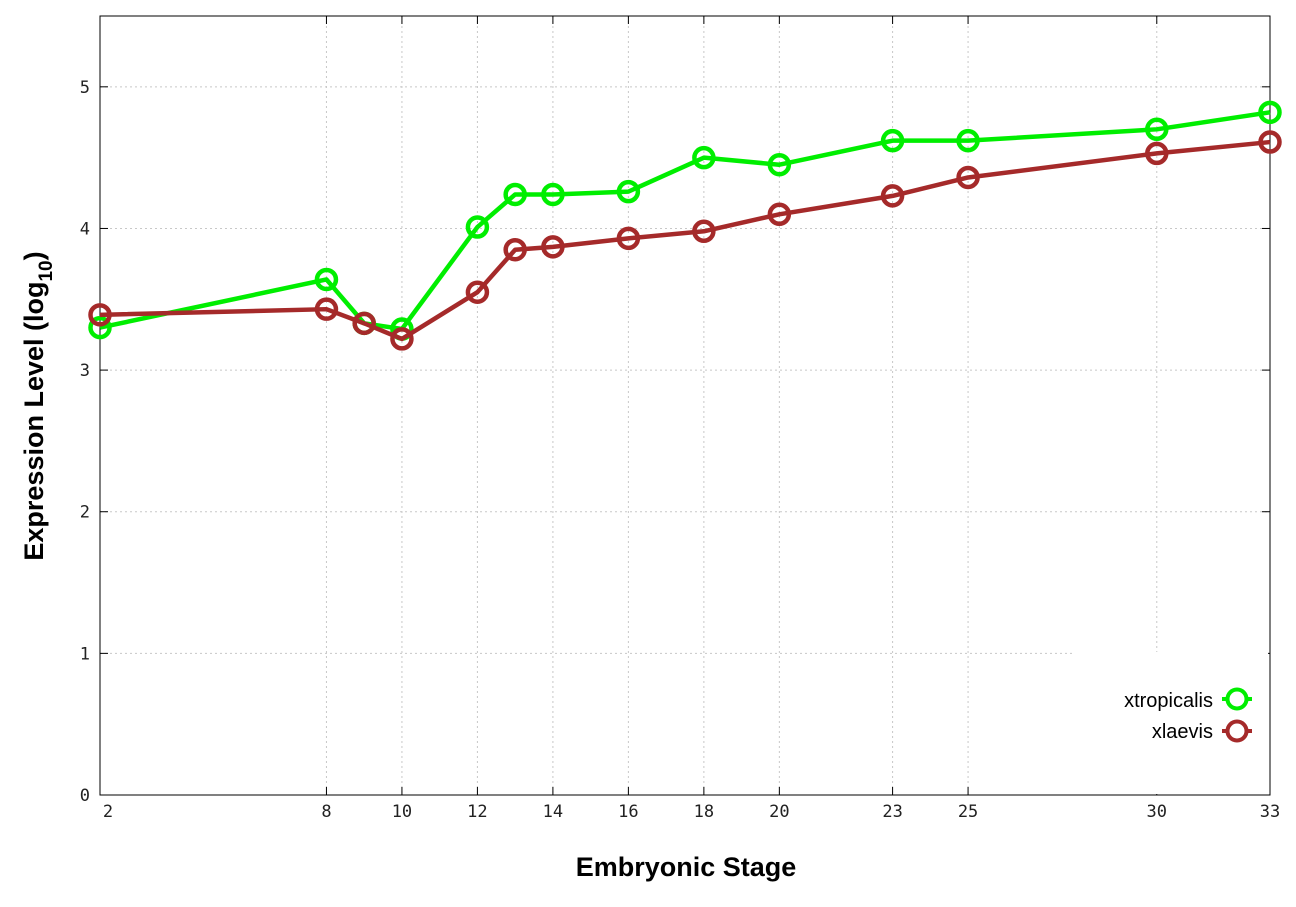 This screenshot has width=1296, height=907. I want to click on legend-entry-xlaevis: xlaevis, so click(1202, 731).